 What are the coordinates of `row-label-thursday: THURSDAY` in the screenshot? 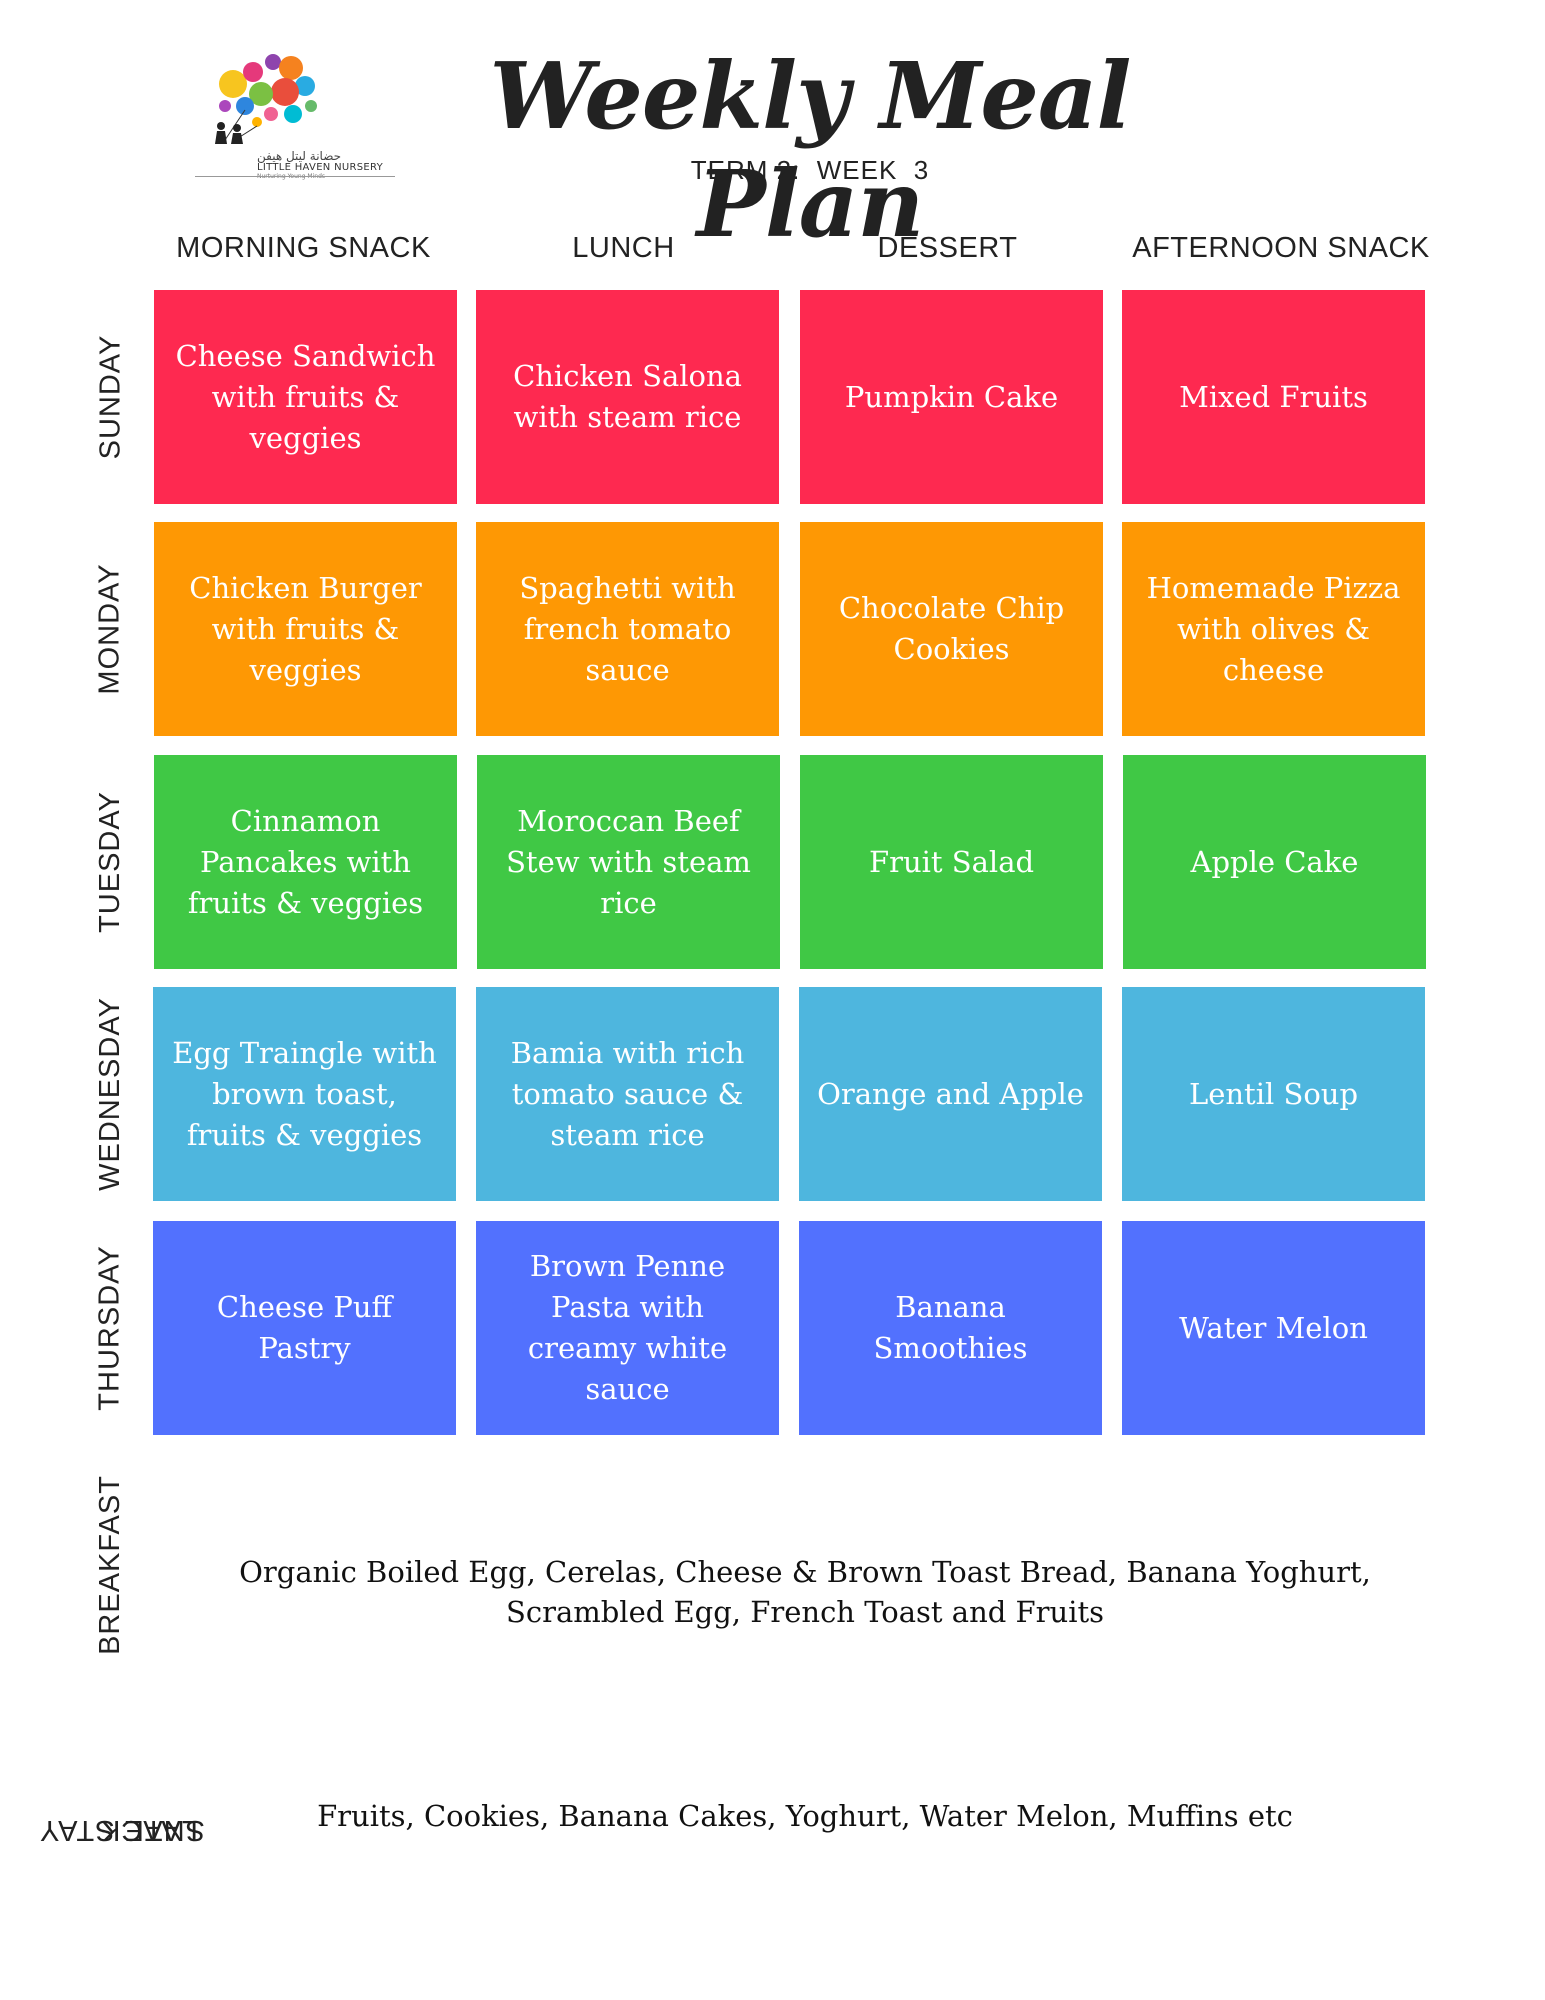 It's located at (110, 1328).